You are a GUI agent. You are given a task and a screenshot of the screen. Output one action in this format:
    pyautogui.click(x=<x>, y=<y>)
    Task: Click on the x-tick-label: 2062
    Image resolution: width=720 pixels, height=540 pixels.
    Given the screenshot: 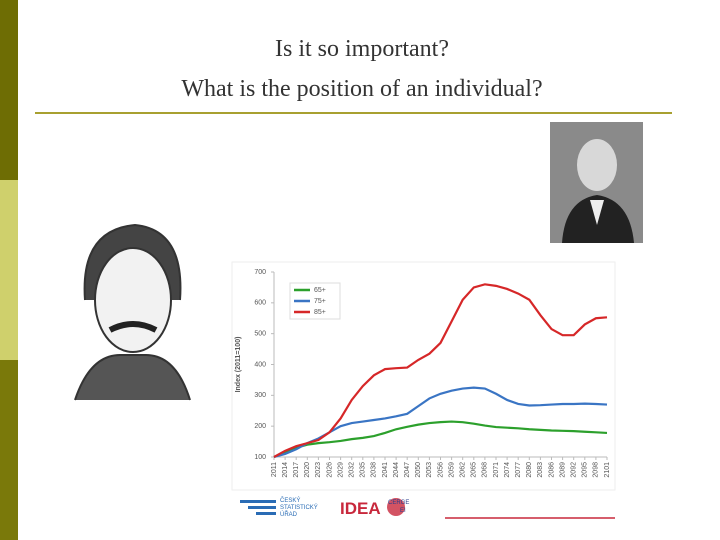 What is the action you would take?
    pyautogui.click(x=463, y=470)
    